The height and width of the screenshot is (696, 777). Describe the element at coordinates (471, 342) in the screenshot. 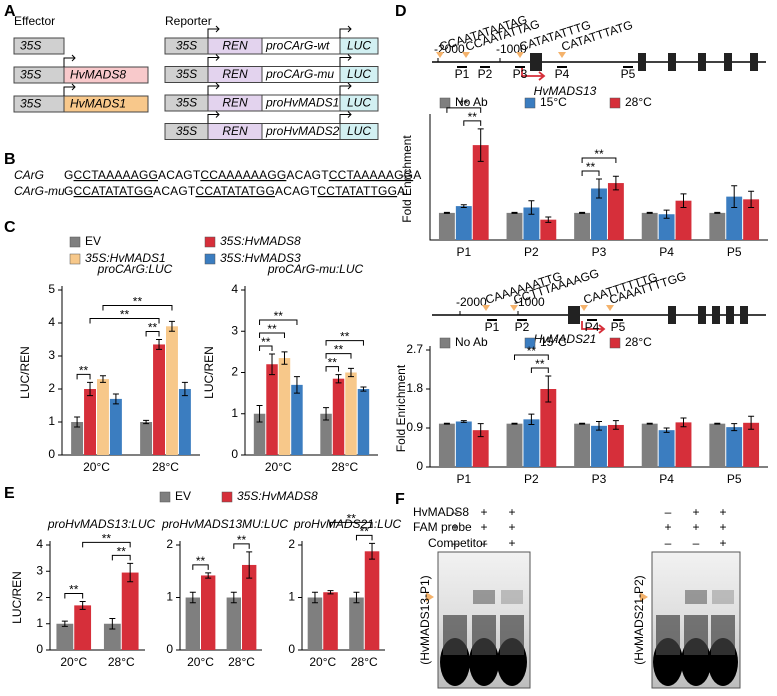

I see `legend-label: No Ab` at that location.